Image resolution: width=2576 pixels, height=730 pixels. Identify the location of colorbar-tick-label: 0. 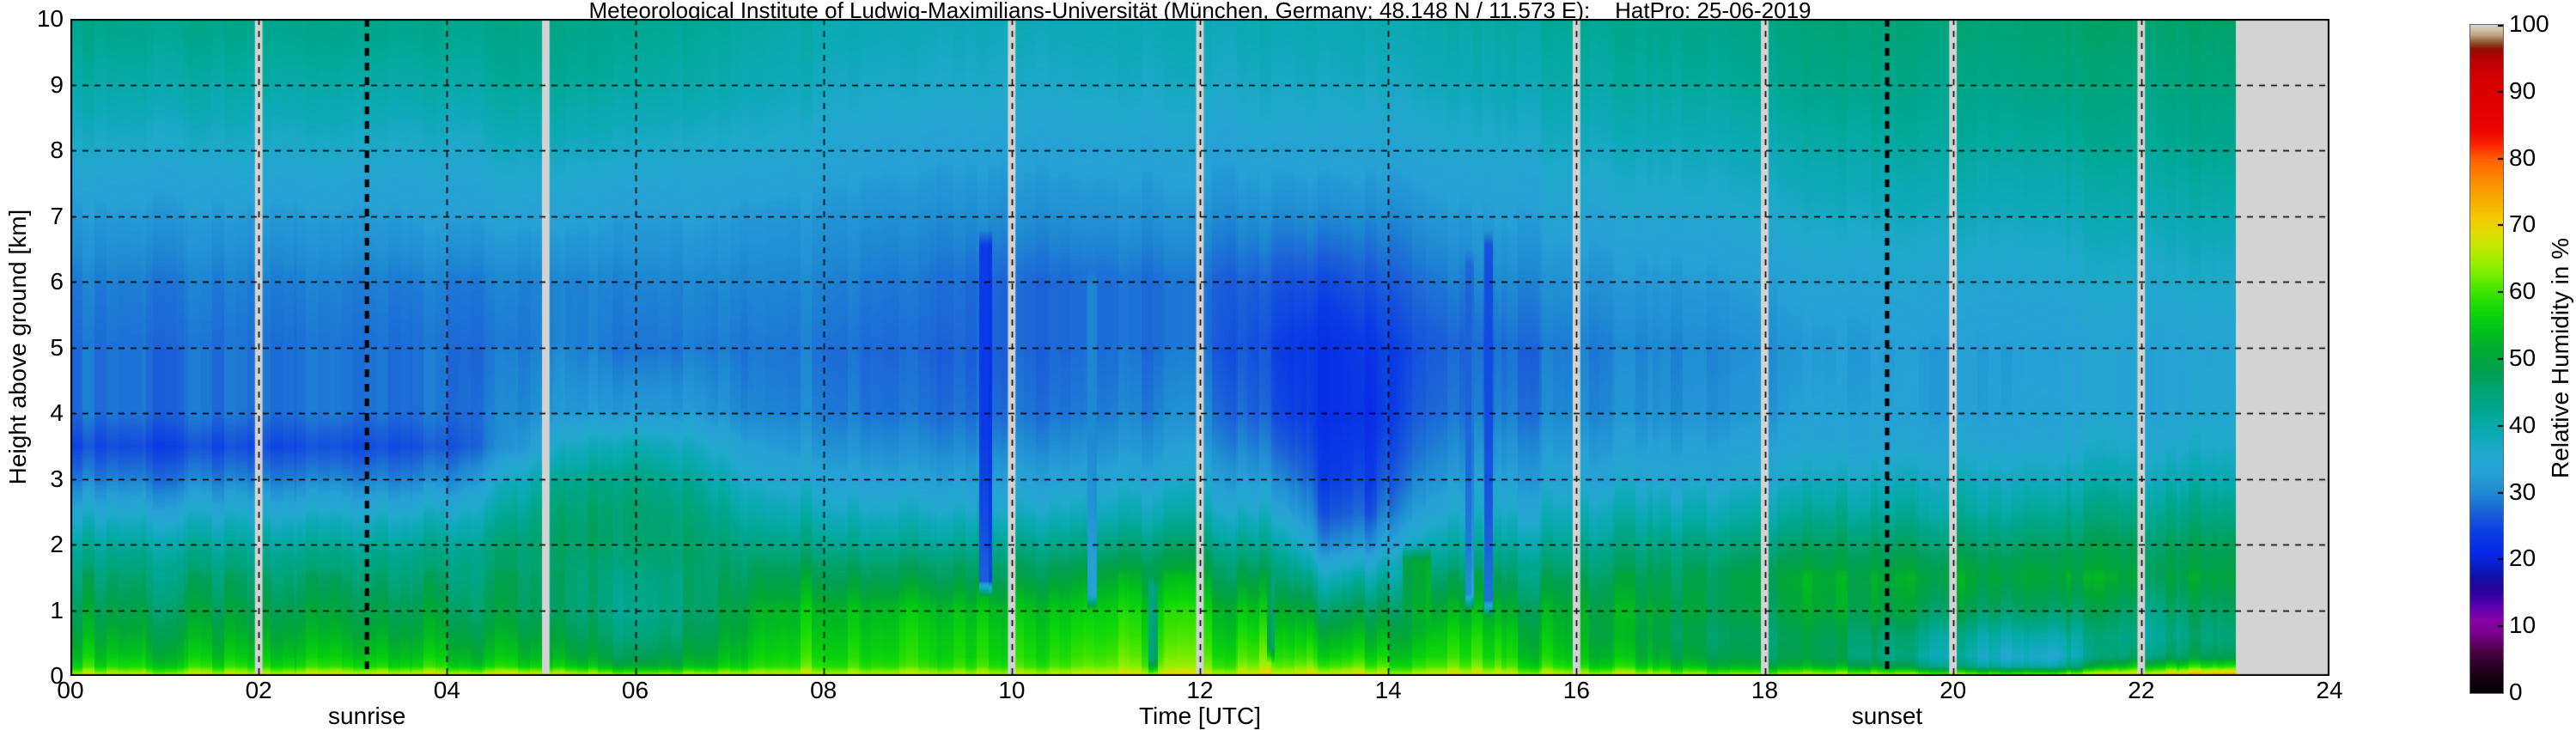
(2516, 691).